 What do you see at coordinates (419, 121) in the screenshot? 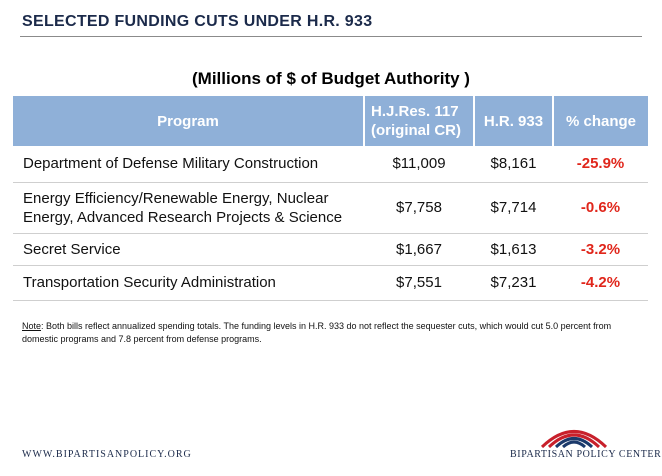
I see `column-header-hjres: H.J.Res. 117 (original CR)` at bounding box center [419, 121].